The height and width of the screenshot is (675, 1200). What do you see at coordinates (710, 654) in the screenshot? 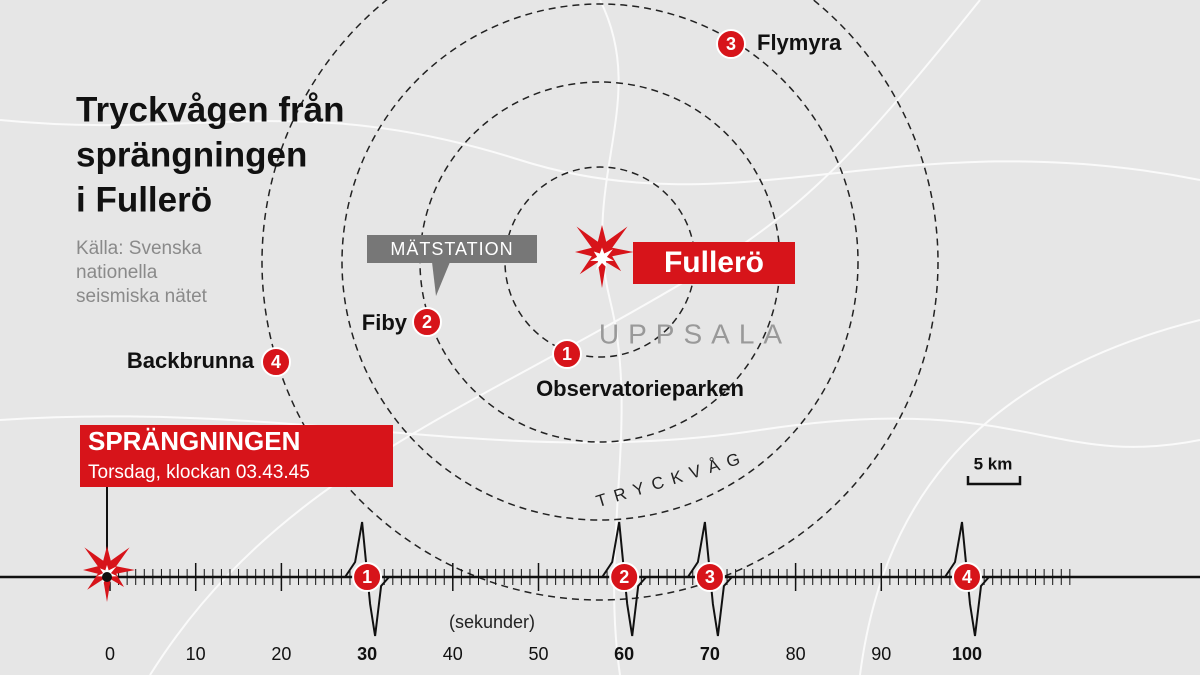
I see `tick-label: 70` at bounding box center [710, 654].